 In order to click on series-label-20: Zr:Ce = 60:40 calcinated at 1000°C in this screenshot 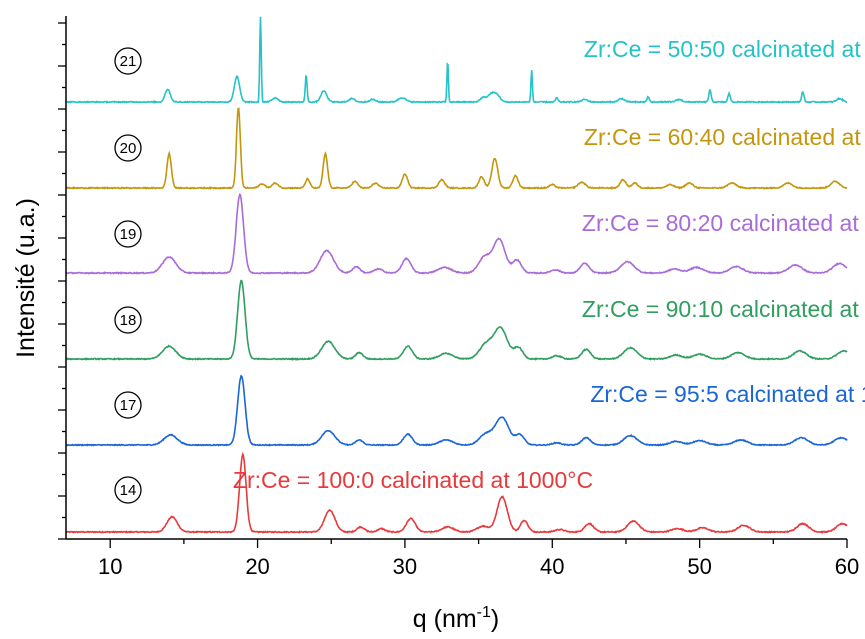, I will do `click(724, 137)`.